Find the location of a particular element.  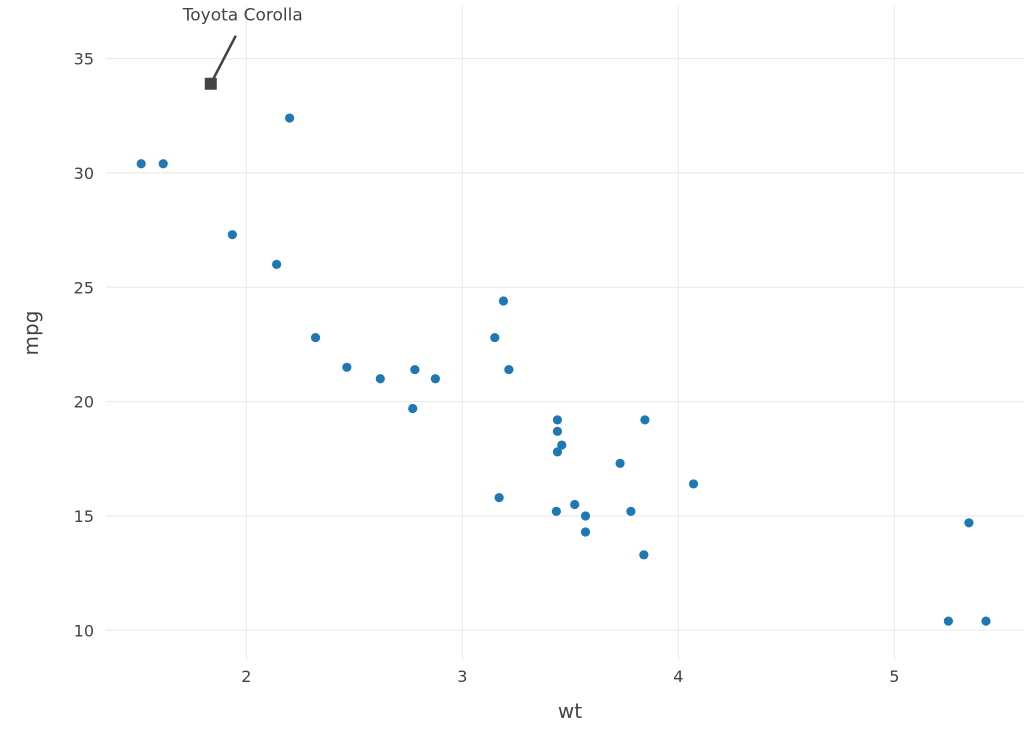

x-axis-ticks: 2 3 4 5 is located at coordinates (570, 676).